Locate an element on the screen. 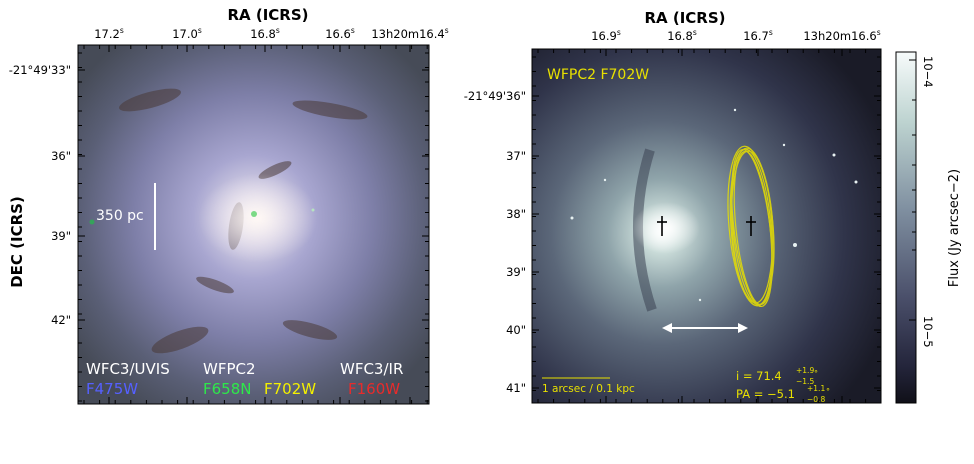  instrument-label-wfpc2: WFPC2 is located at coordinates (229, 369).